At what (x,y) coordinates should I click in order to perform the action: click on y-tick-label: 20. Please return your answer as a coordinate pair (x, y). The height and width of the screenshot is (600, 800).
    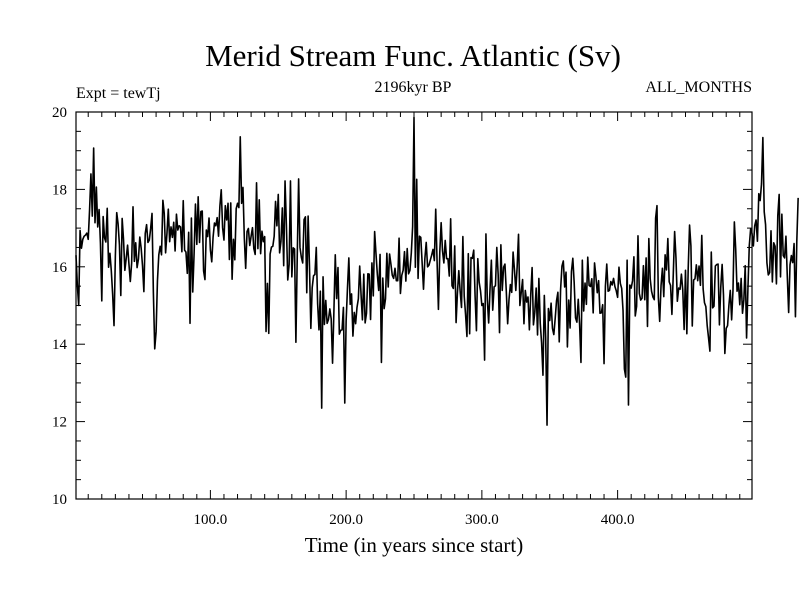
    Looking at the image, I should click on (59, 113).